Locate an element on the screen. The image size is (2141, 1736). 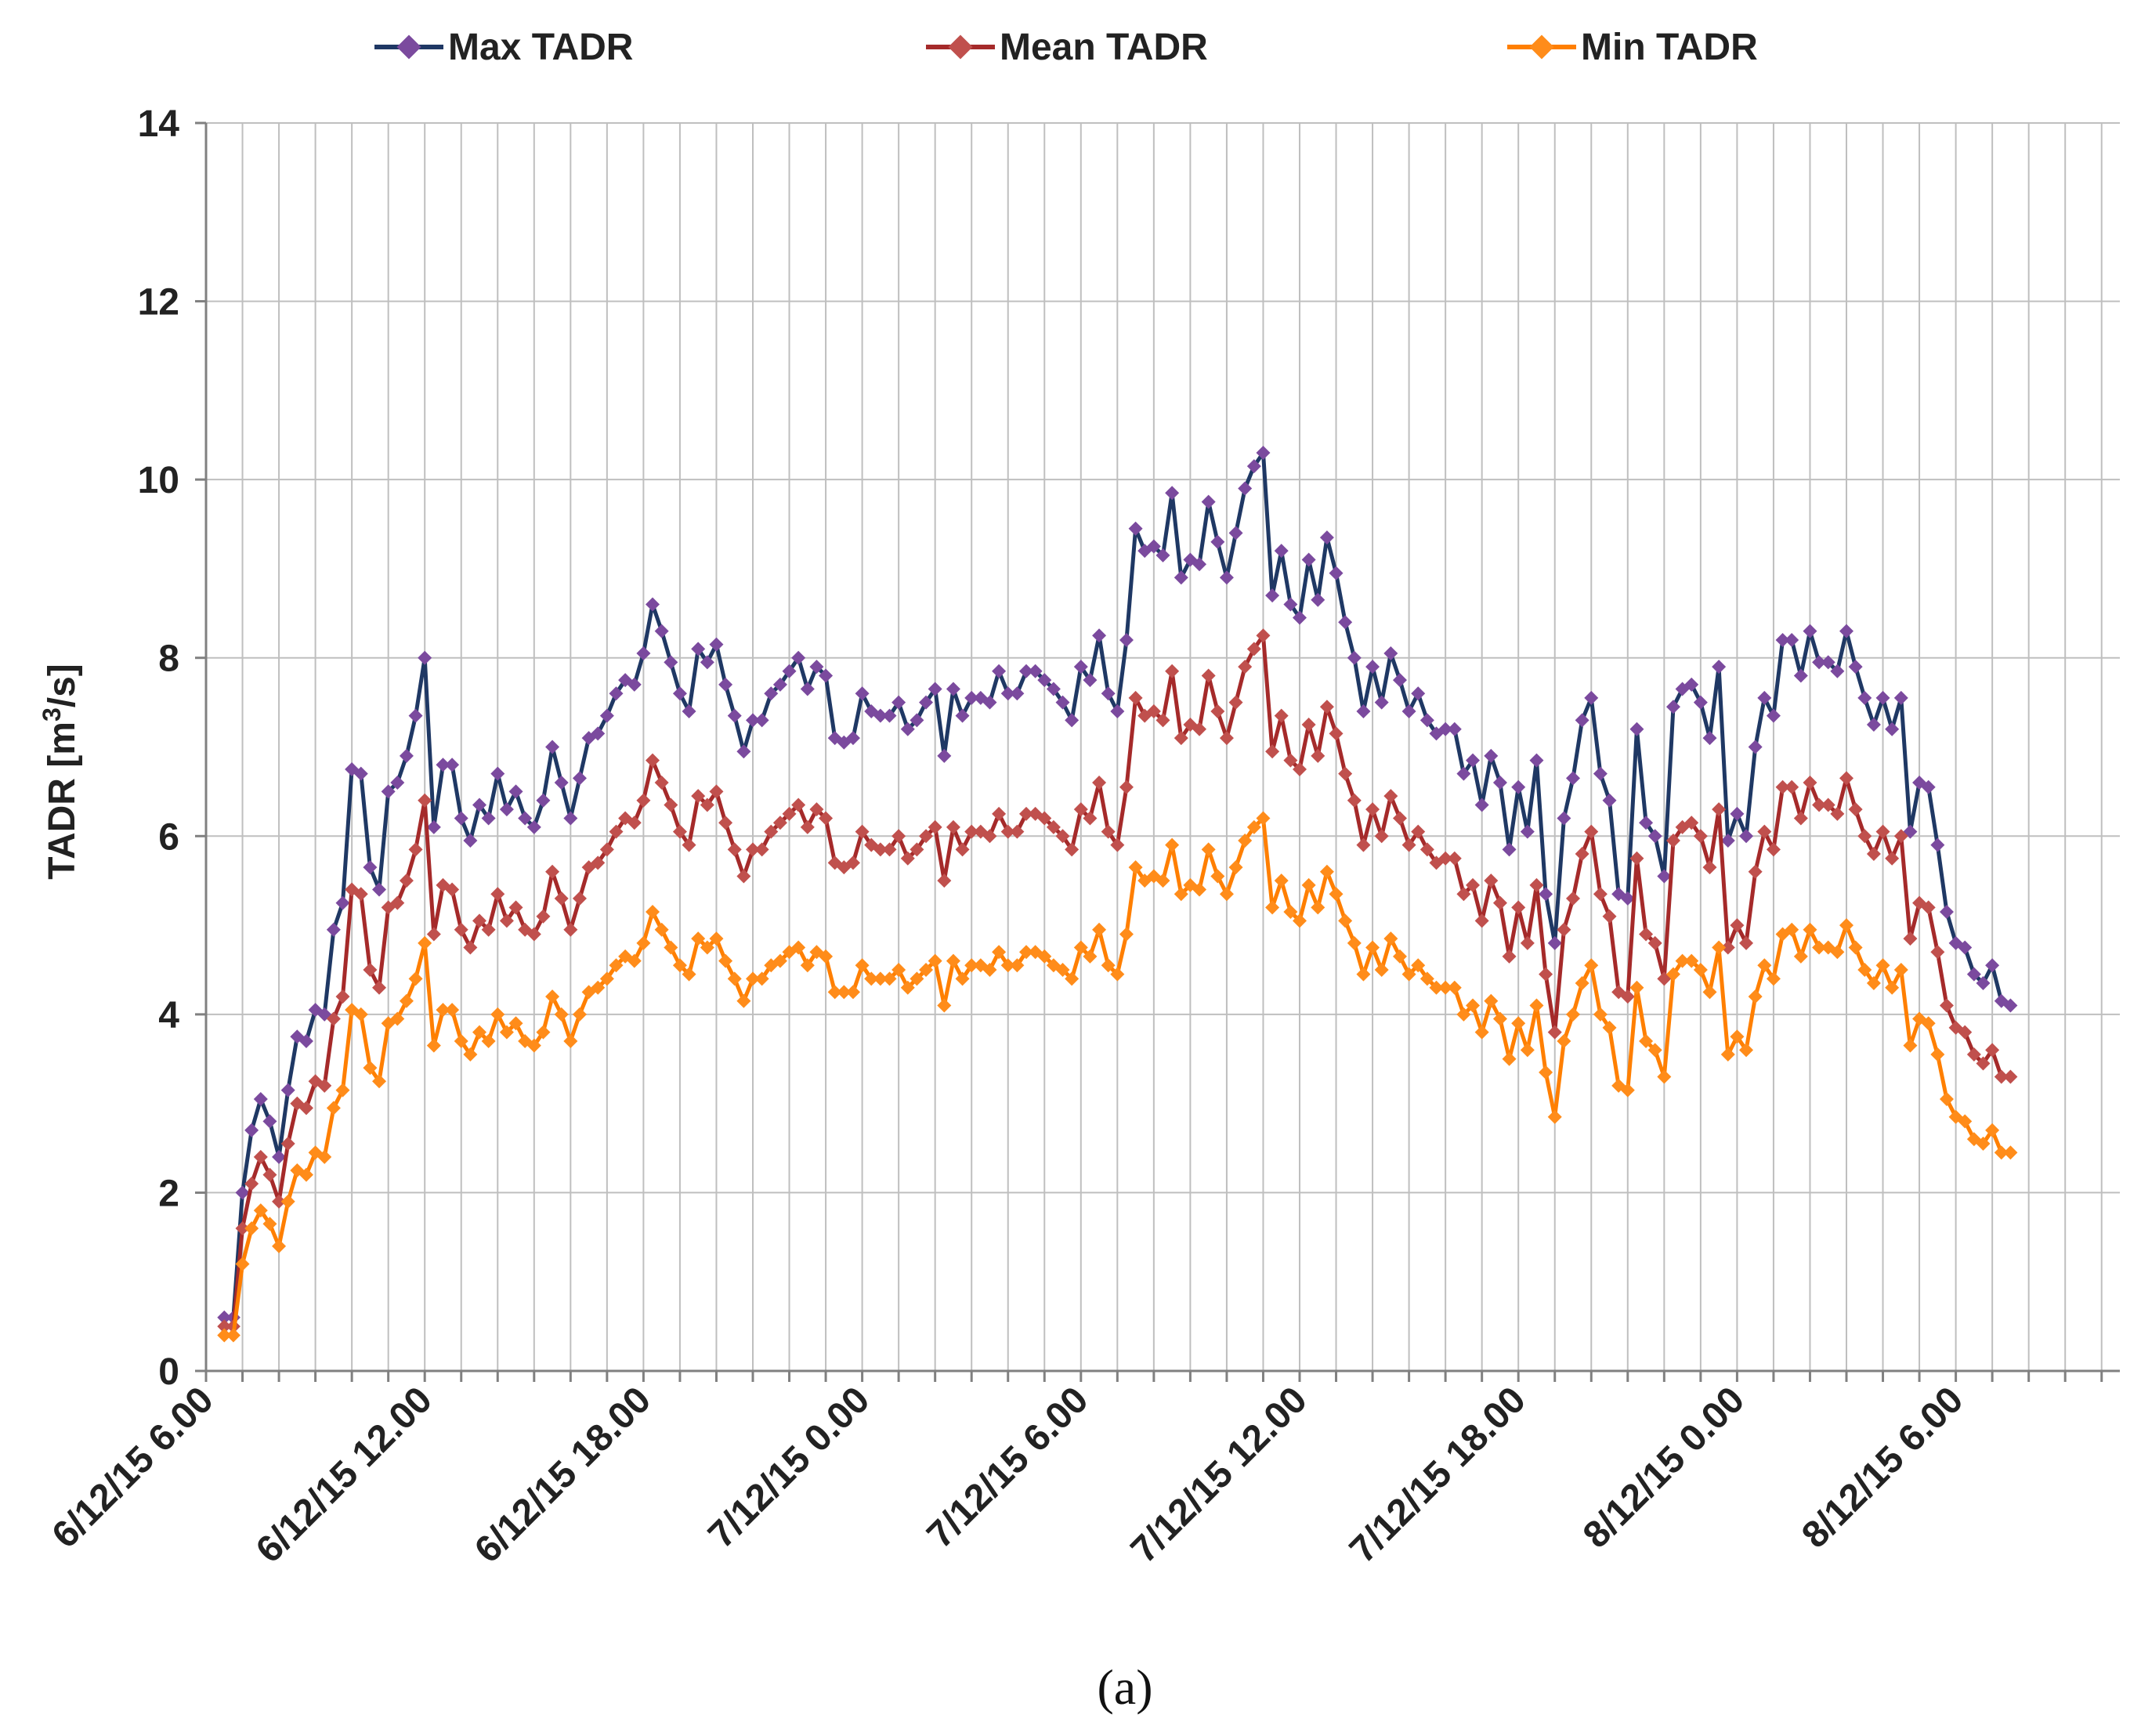
y-tick-label: 2 is located at coordinates (168, 1193).